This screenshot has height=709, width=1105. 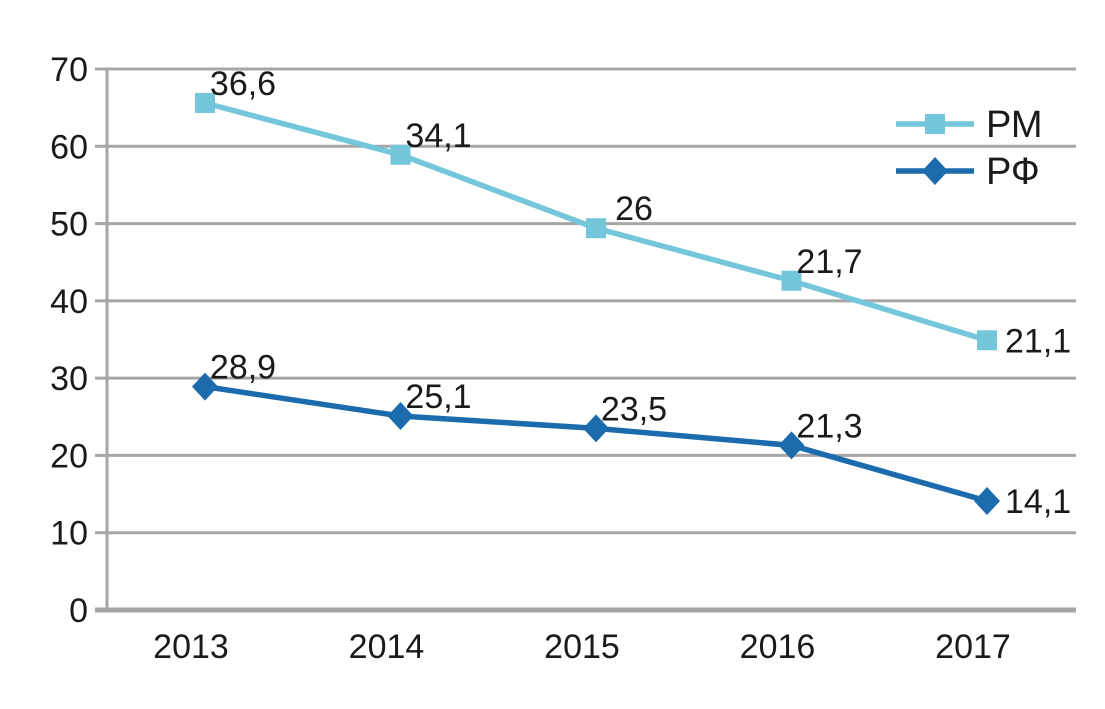 What do you see at coordinates (1038, 341) in the screenshot?
I see `series-0-data-label-2017: 21,1` at bounding box center [1038, 341].